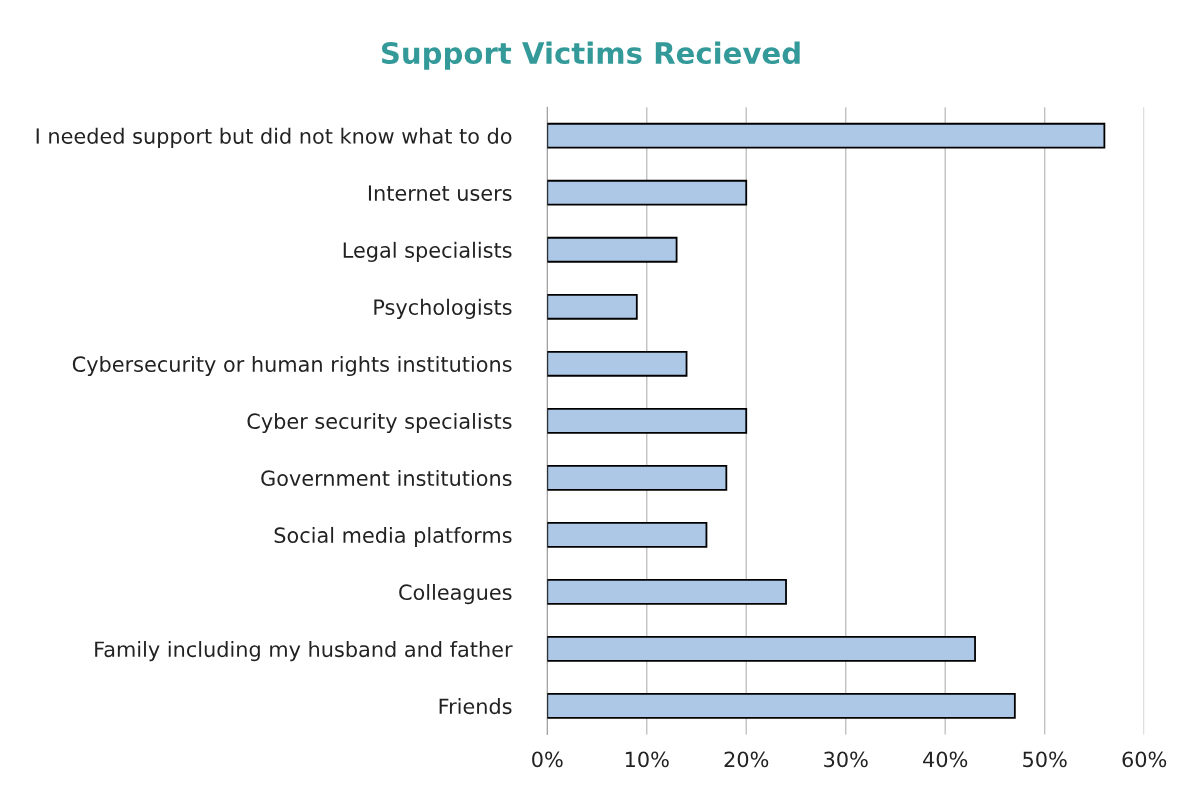 The height and width of the screenshot is (794, 1182). What do you see at coordinates (292, 366) in the screenshot?
I see `y-tick-label: Cybersecurity or human rights institutions` at bounding box center [292, 366].